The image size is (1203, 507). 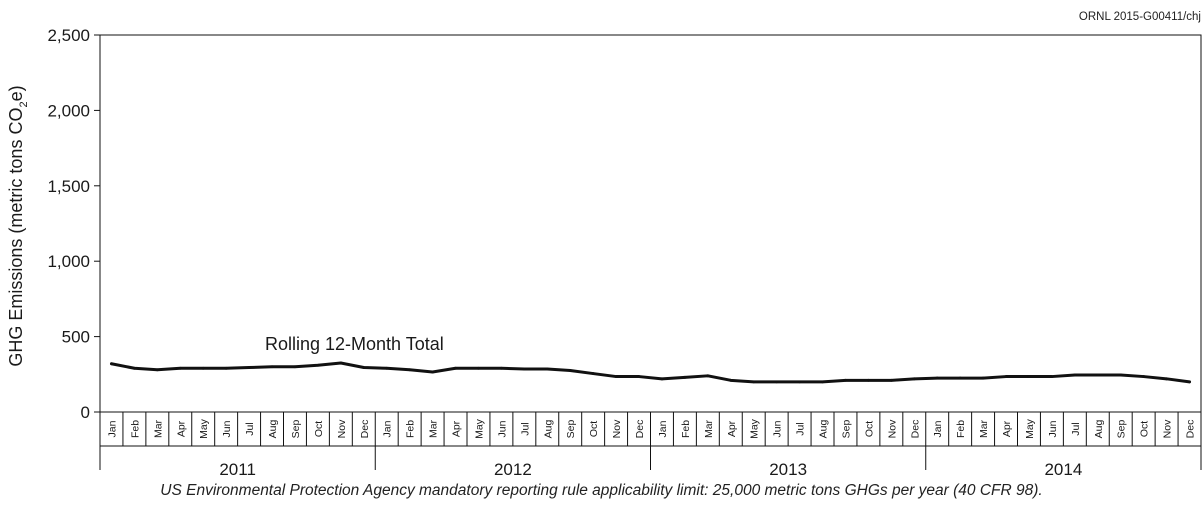 I want to click on year-label: 2013, so click(x=788, y=469).